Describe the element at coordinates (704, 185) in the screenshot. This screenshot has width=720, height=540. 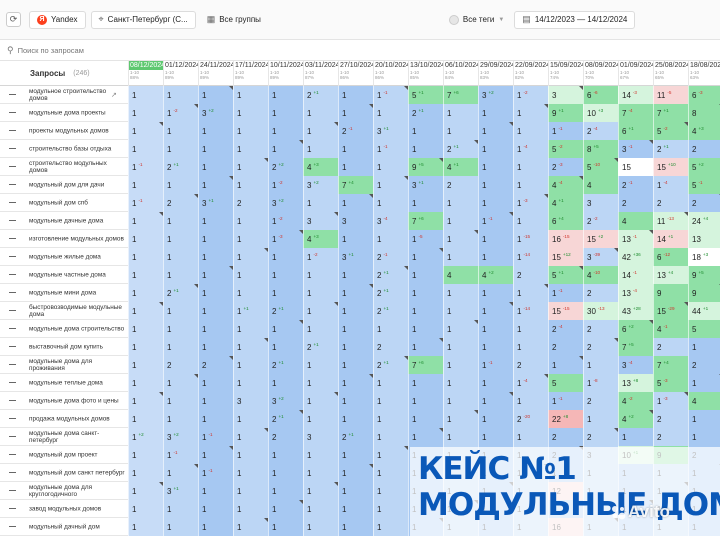
I see `position-cell: 5 -1` at that location.